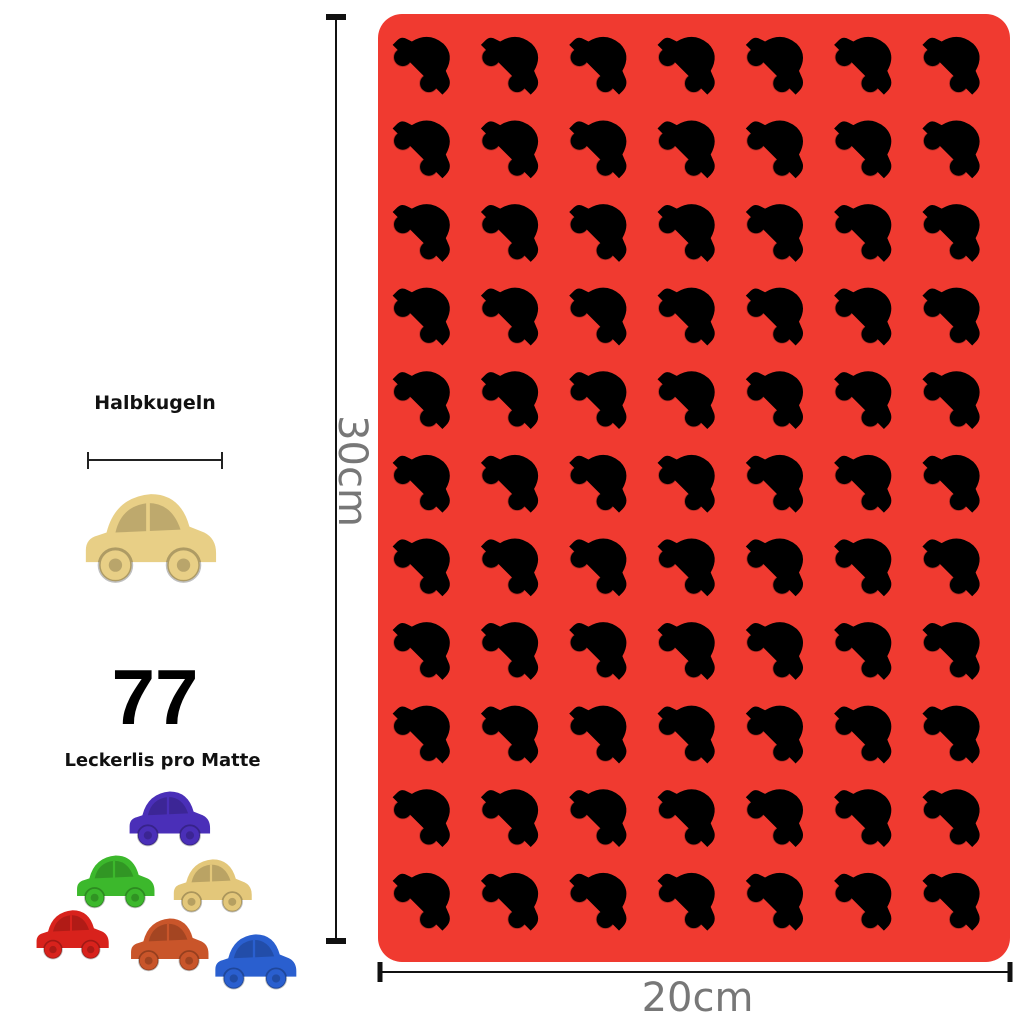  What do you see at coordinates (166, 890) in the screenshot?
I see `sample-cars` at bounding box center [166, 890].